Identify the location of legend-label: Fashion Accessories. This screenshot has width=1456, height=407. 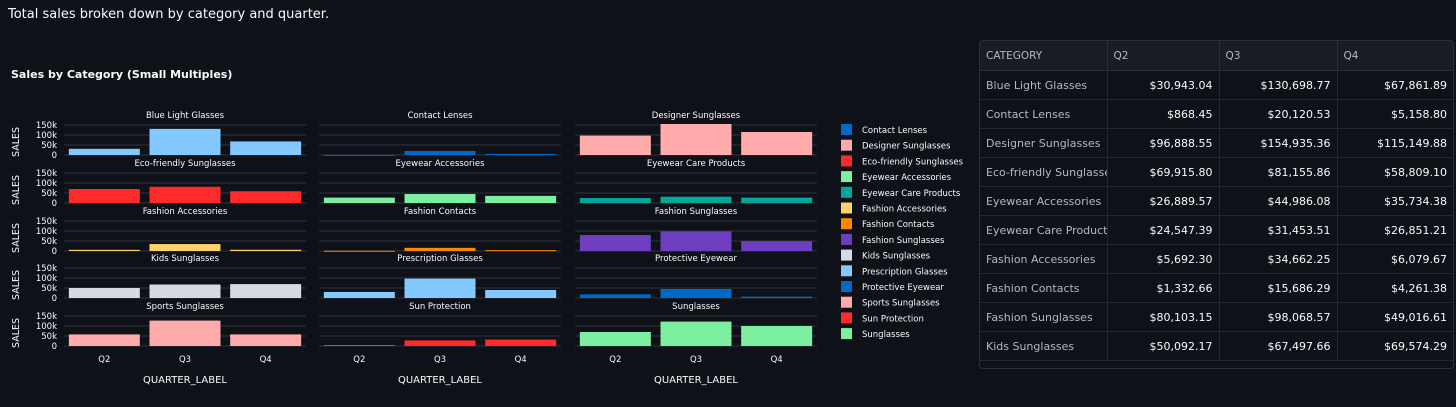
(904, 210).